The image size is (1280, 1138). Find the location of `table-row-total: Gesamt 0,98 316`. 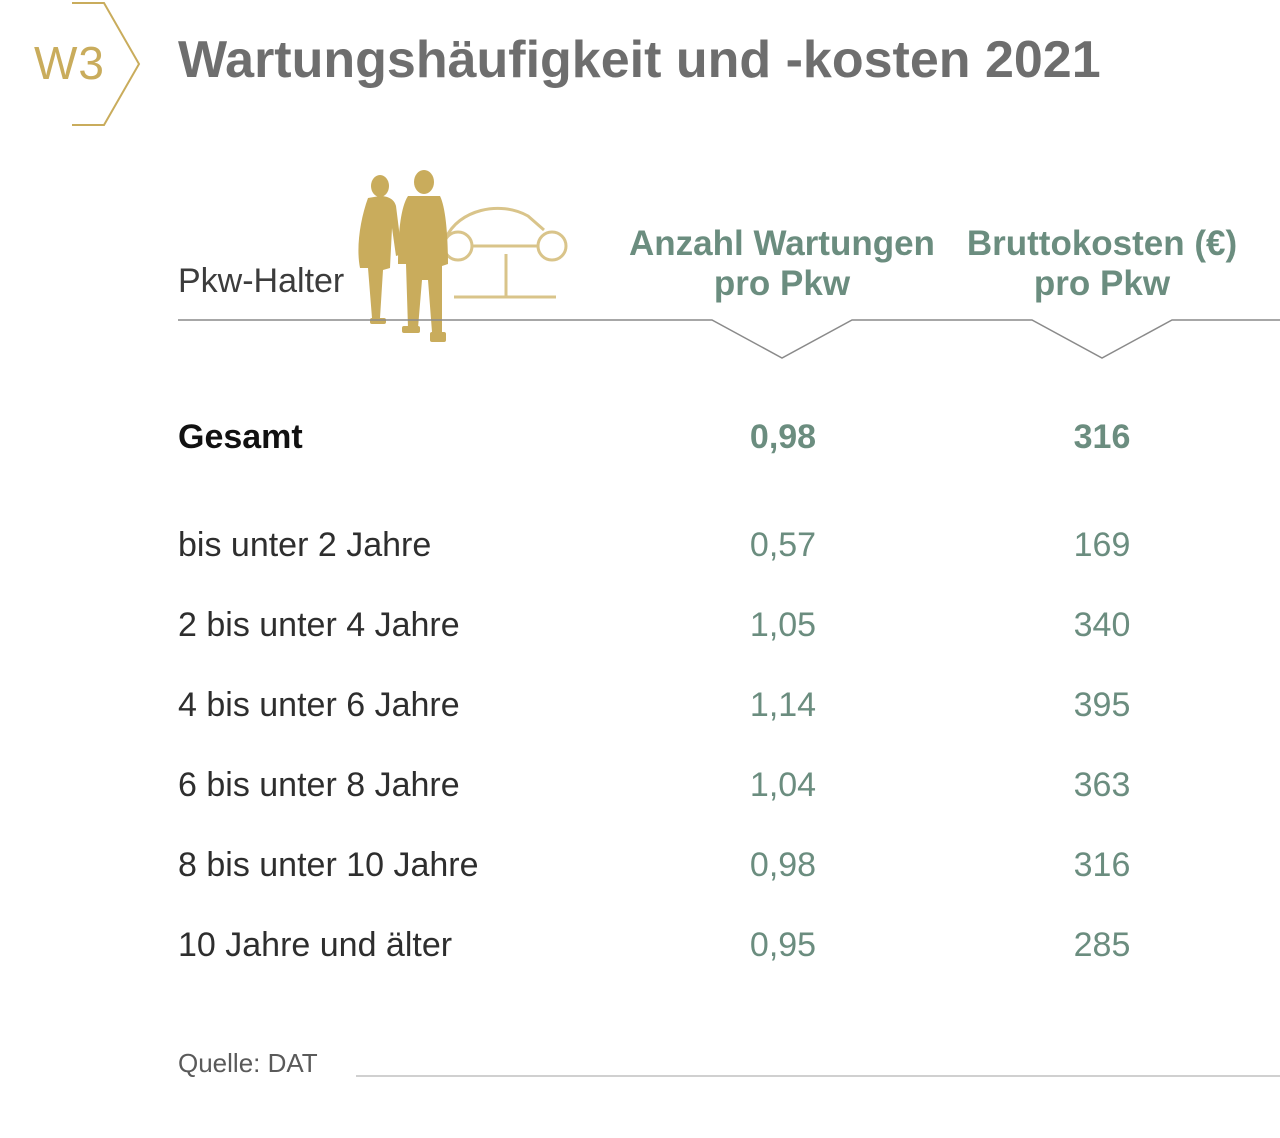

table-row-total: Gesamt 0,98 316 is located at coordinates (640, 442).